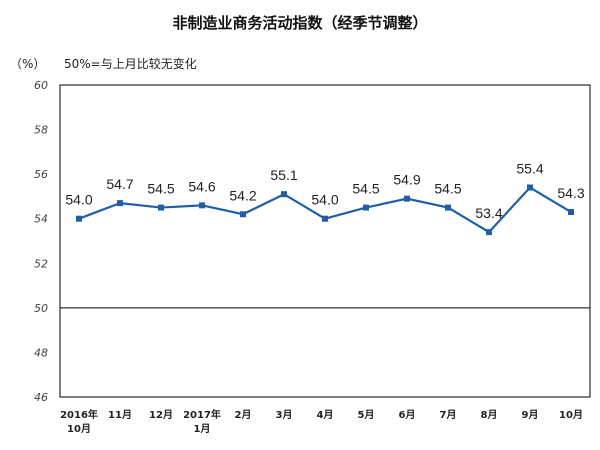 The width and height of the screenshot is (600, 450). What do you see at coordinates (284, 415) in the screenshot?
I see `x-tick-label: 3月` at bounding box center [284, 415].